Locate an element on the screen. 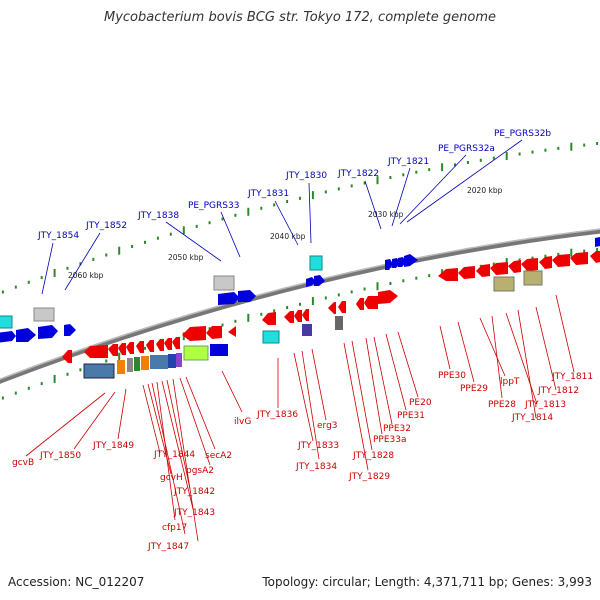  gene-label-bottom: JTY_1850 is located at coordinates (60, 456).